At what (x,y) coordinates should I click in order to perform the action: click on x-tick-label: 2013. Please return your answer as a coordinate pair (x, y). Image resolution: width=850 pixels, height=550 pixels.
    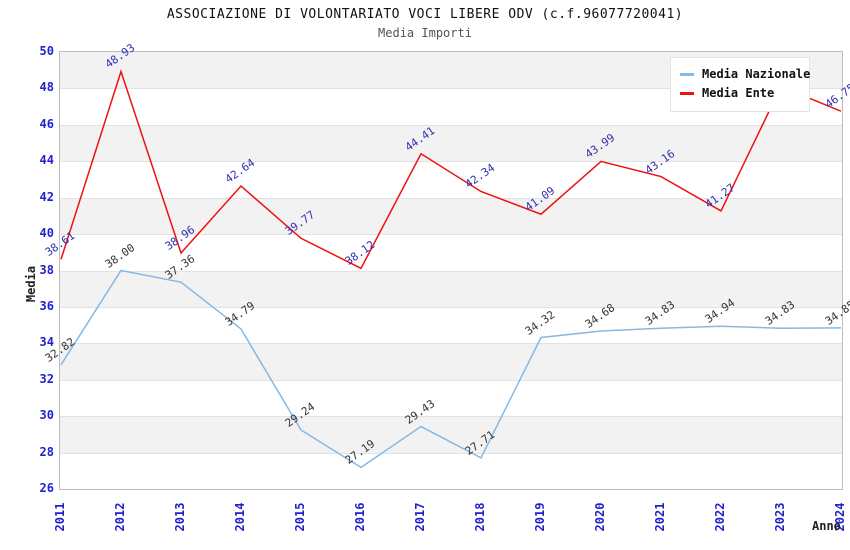
    Looking at the image, I should click on (180, 517).